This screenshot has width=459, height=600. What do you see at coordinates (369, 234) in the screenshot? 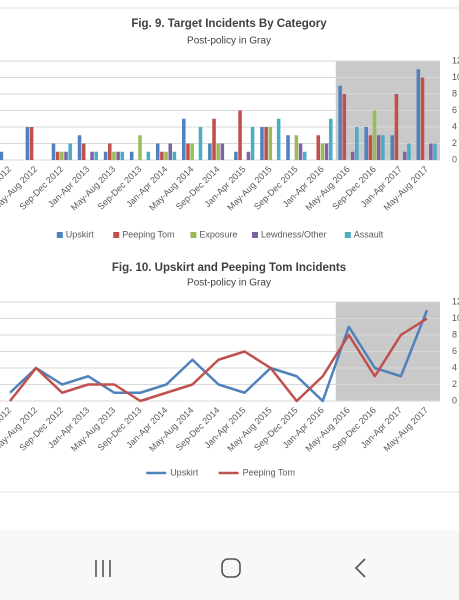
I see `legend-label: Assault` at bounding box center [369, 234].